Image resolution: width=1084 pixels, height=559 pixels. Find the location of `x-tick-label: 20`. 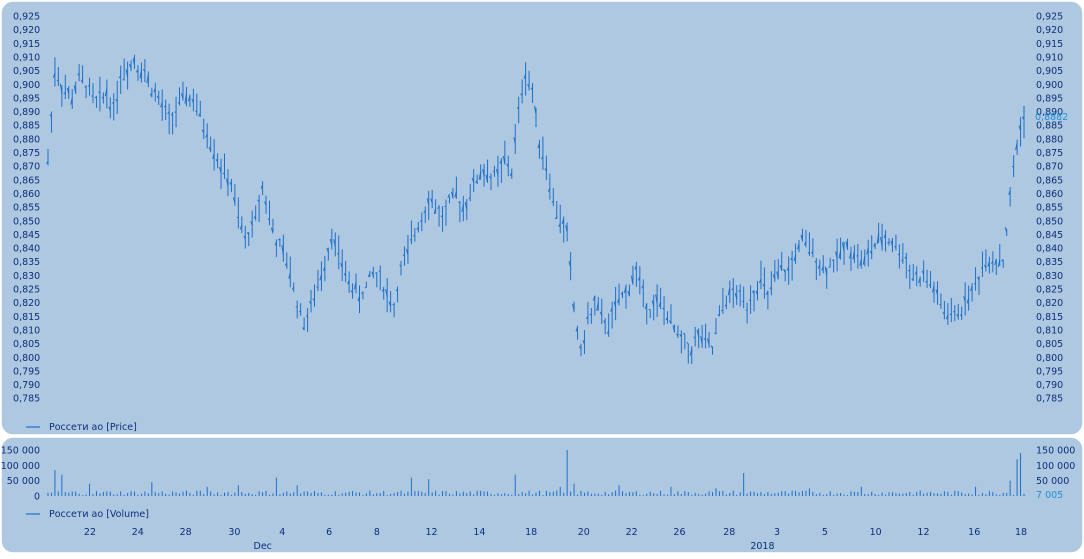

x-tick-label: 20 is located at coordinates (584, 532).